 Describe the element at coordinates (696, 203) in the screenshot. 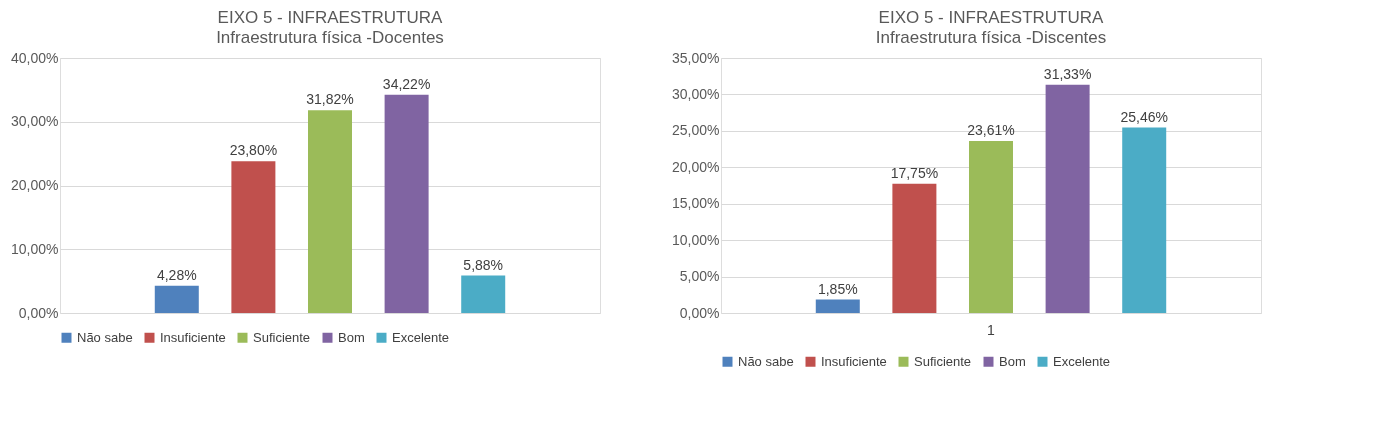

I see `y-tick-label: 15,00%` at that location.